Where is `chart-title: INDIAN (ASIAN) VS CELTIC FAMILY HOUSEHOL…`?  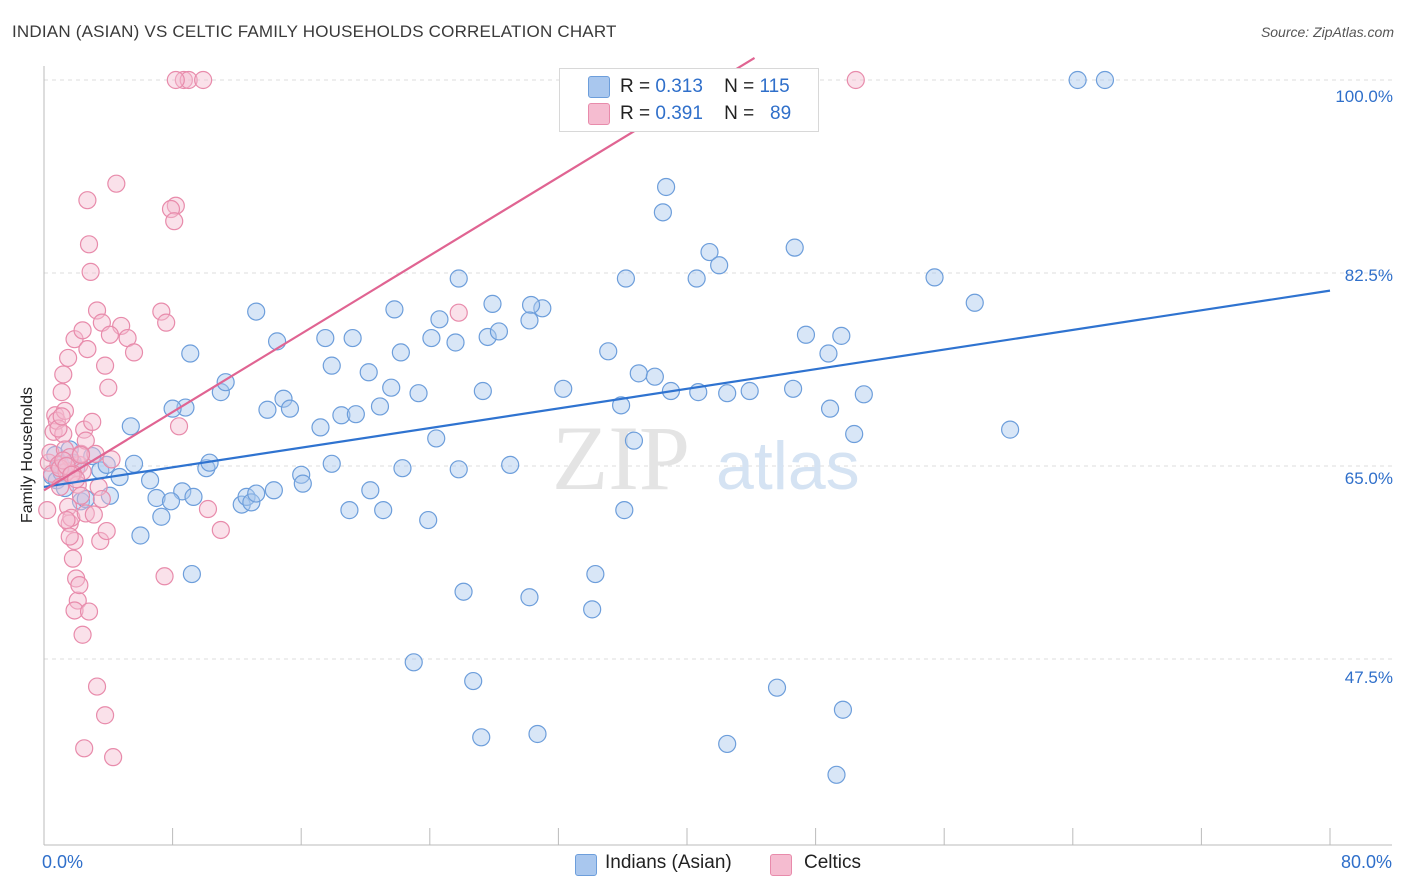 chart-title: INDIAN (ASIAN) VS CELTIC FAMILY HOUSEHOL… is located at coordinates (314, 31).